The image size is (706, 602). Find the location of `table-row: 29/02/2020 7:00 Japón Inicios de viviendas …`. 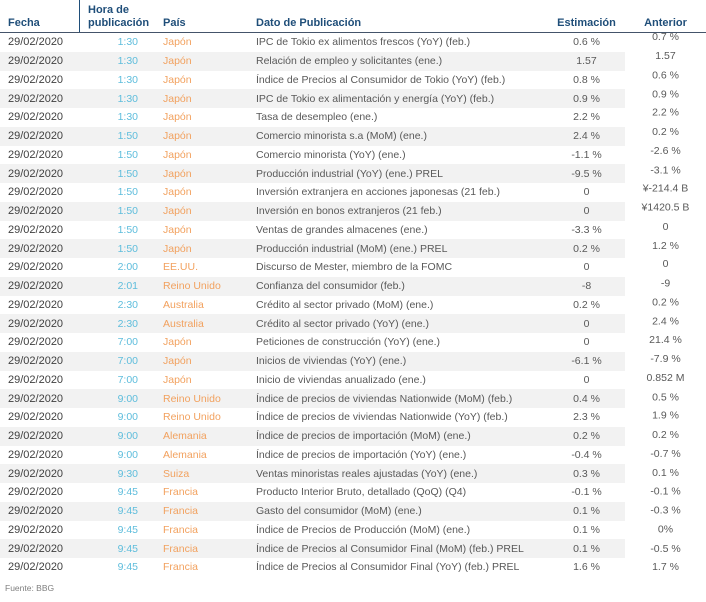

table-row: 29/02/2020 7:00 Japón Inicios de viviendas … is located at coordinates (353, 361).